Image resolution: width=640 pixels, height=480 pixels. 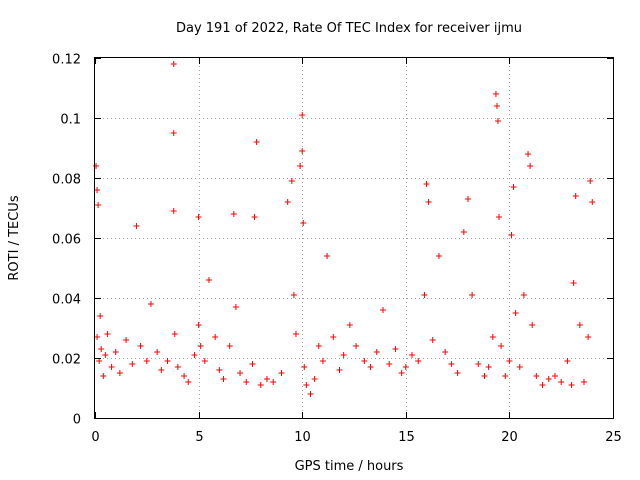 What do you see at coordinates (77, 420) in the screenshot?
I see `y-tick-label: 0` at bounding box center [77, 420].